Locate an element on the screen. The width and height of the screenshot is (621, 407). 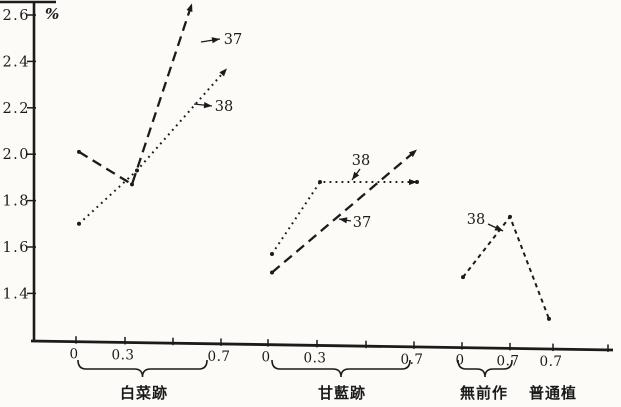
x-group-label: 普通植 is located at coordinates (553, 393).